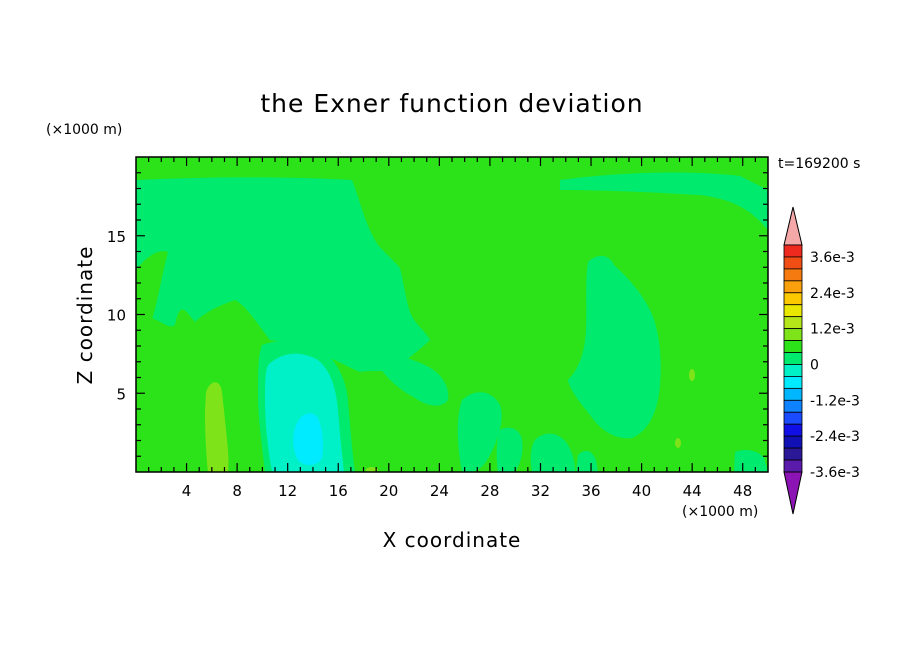 The image size is (904, 654). Describe the element at coordinates (338, 491) in the screenshot. I see `x-tick-label: 16` at that location.